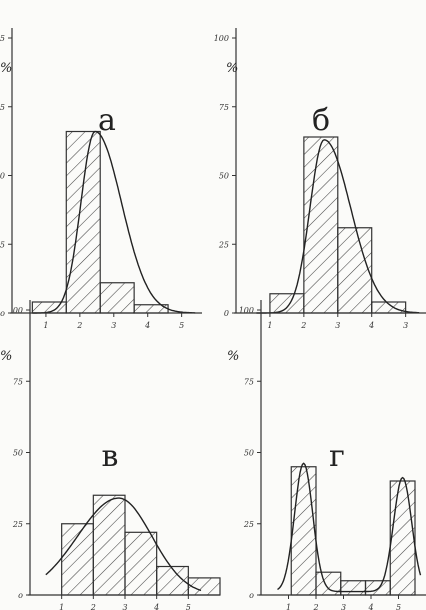 The width and height of the screenshot is (426, 610). Describe the element at coordinates (337, 456) in the screenshot. I see `panel-title-4: г` at that location.